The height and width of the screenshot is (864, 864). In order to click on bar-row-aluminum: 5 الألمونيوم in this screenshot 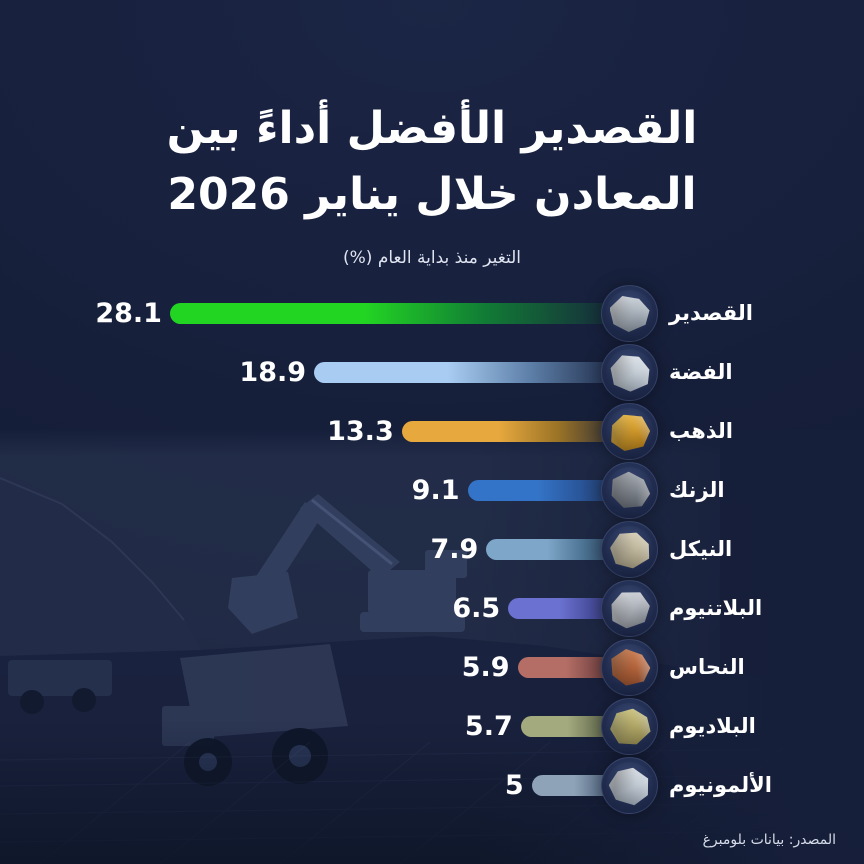, I will do `click(432, 785)`.